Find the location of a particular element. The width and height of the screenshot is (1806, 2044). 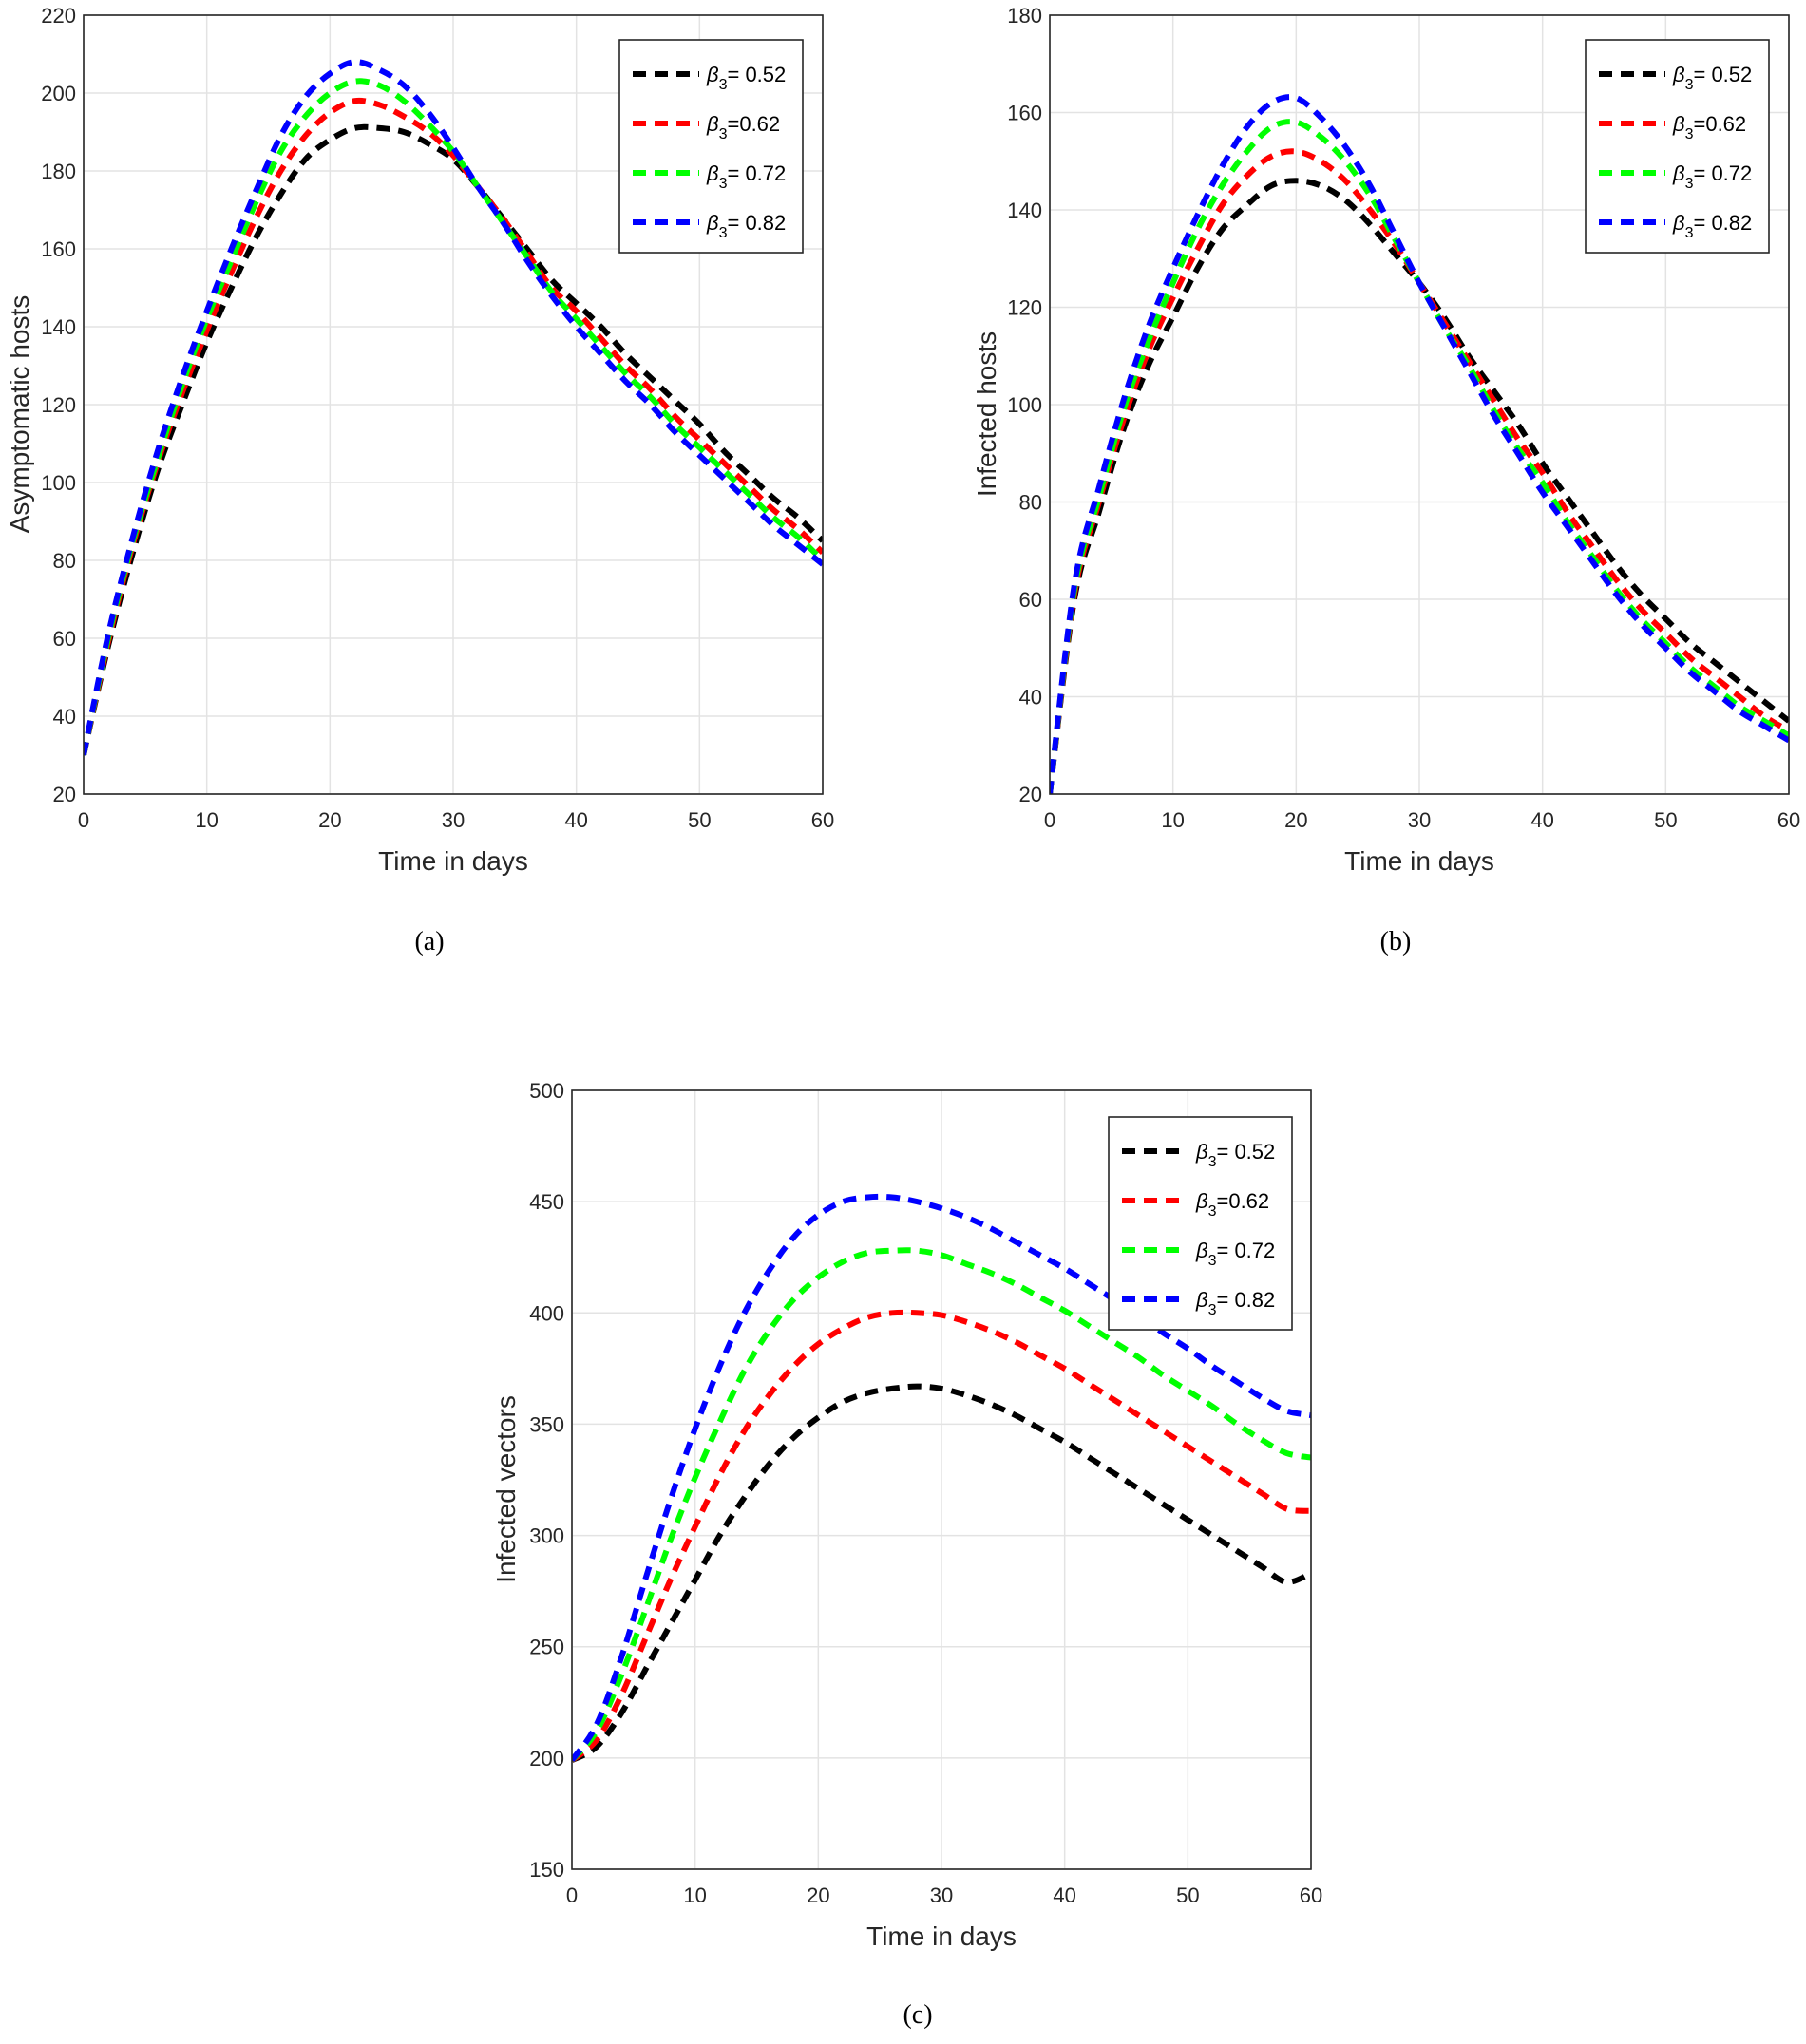

y-axis-label: Asymptomatic hosts is located at coordinates (20, 414).